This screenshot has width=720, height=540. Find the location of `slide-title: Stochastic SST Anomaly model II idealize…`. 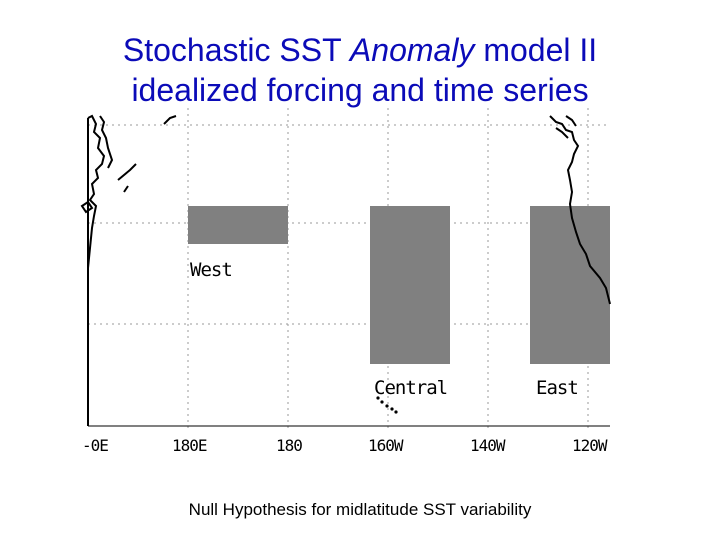

slide-title: Stochastic SST Anomaly model II idealize… is located at coordinates (360, 70).